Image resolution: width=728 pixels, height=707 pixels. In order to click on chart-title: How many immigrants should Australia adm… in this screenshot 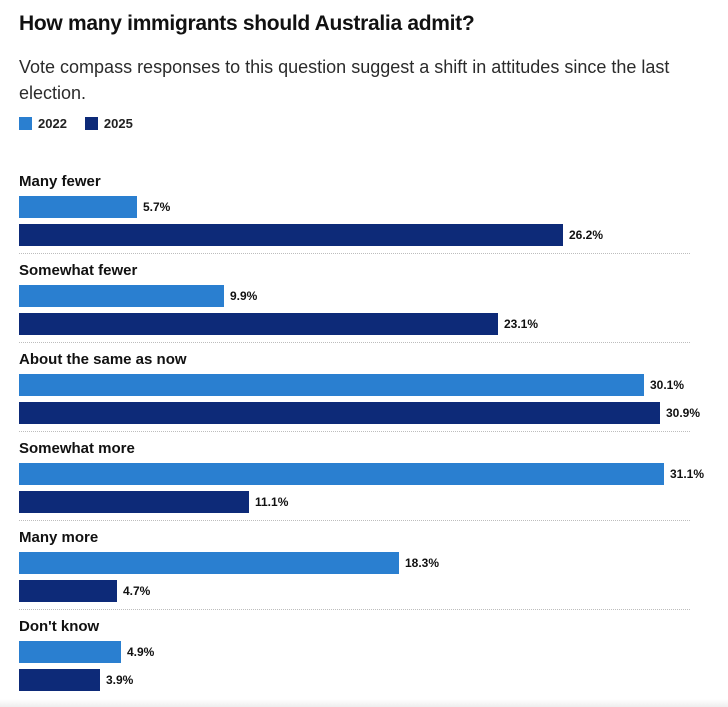, I will do `click(247, 23)`.